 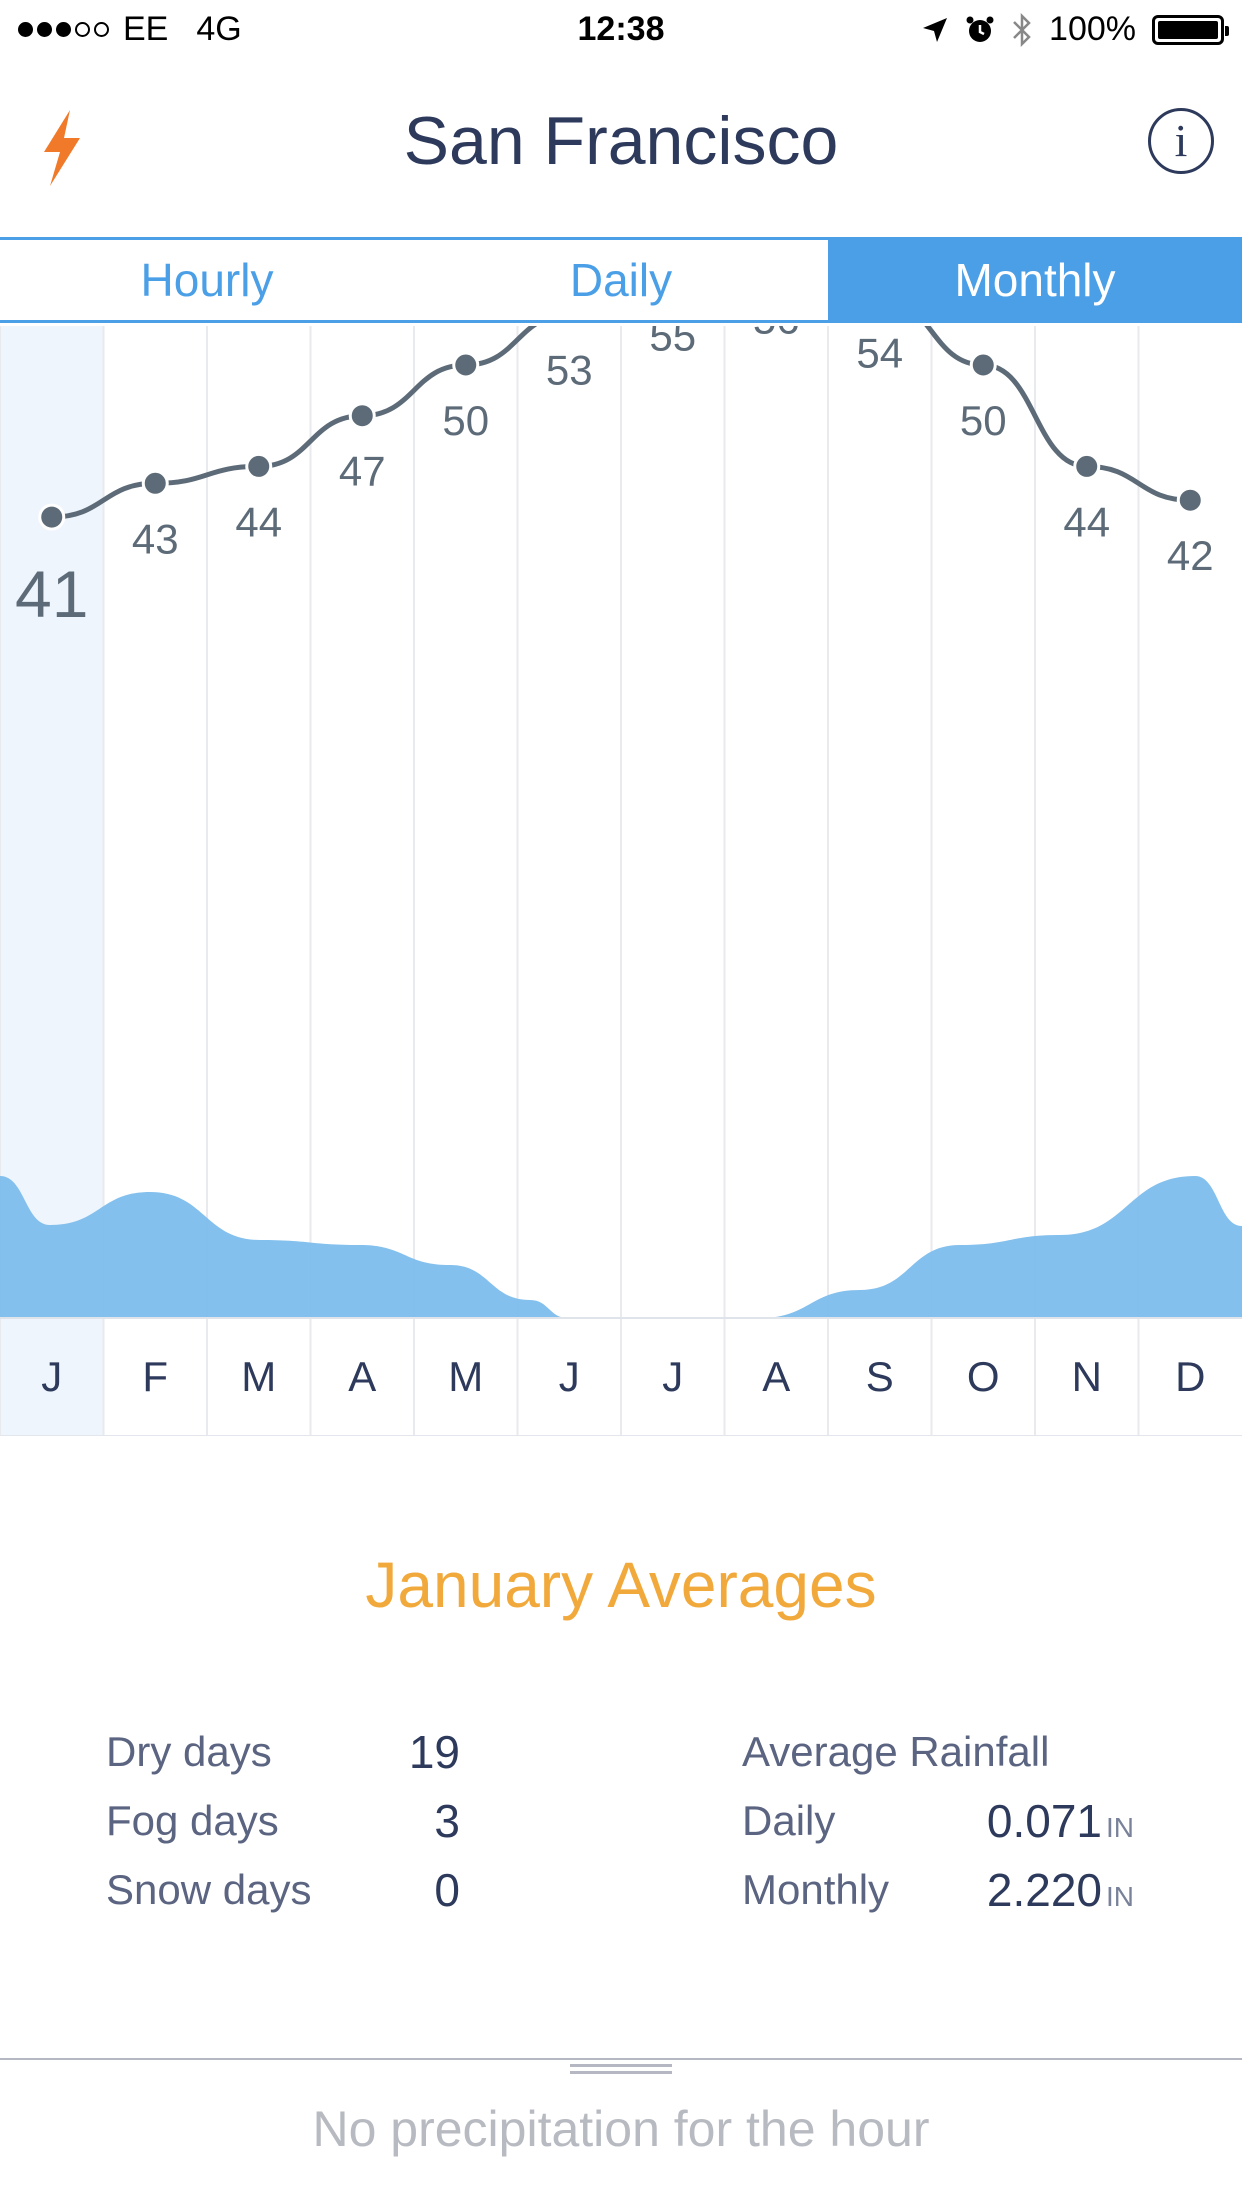 What do you see at coordinates (447, 1890) in the screenshot?
I see `snow-days-value: 0` at bounding box center [447, 1890].